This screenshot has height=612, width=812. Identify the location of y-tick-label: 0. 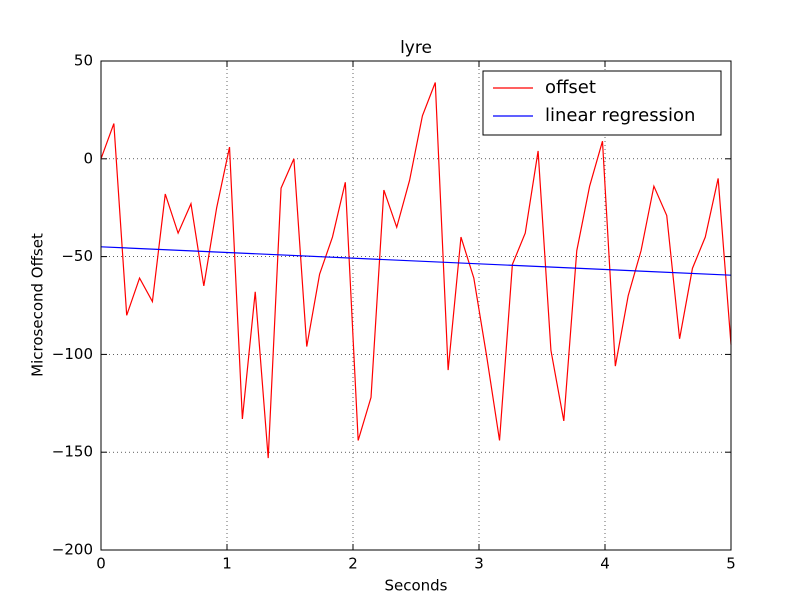
(88, 158).